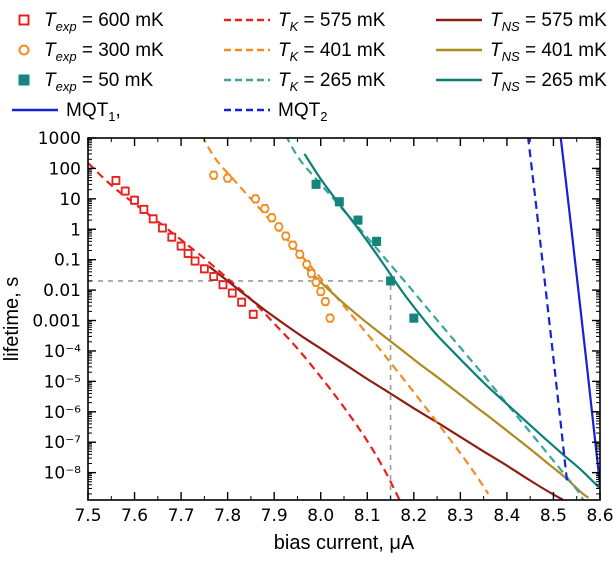  What do you see at coordinates (548, 81) in the screenshot?
I see `legend-label: TNS = 265 mK` at bounding box center [548, 81].